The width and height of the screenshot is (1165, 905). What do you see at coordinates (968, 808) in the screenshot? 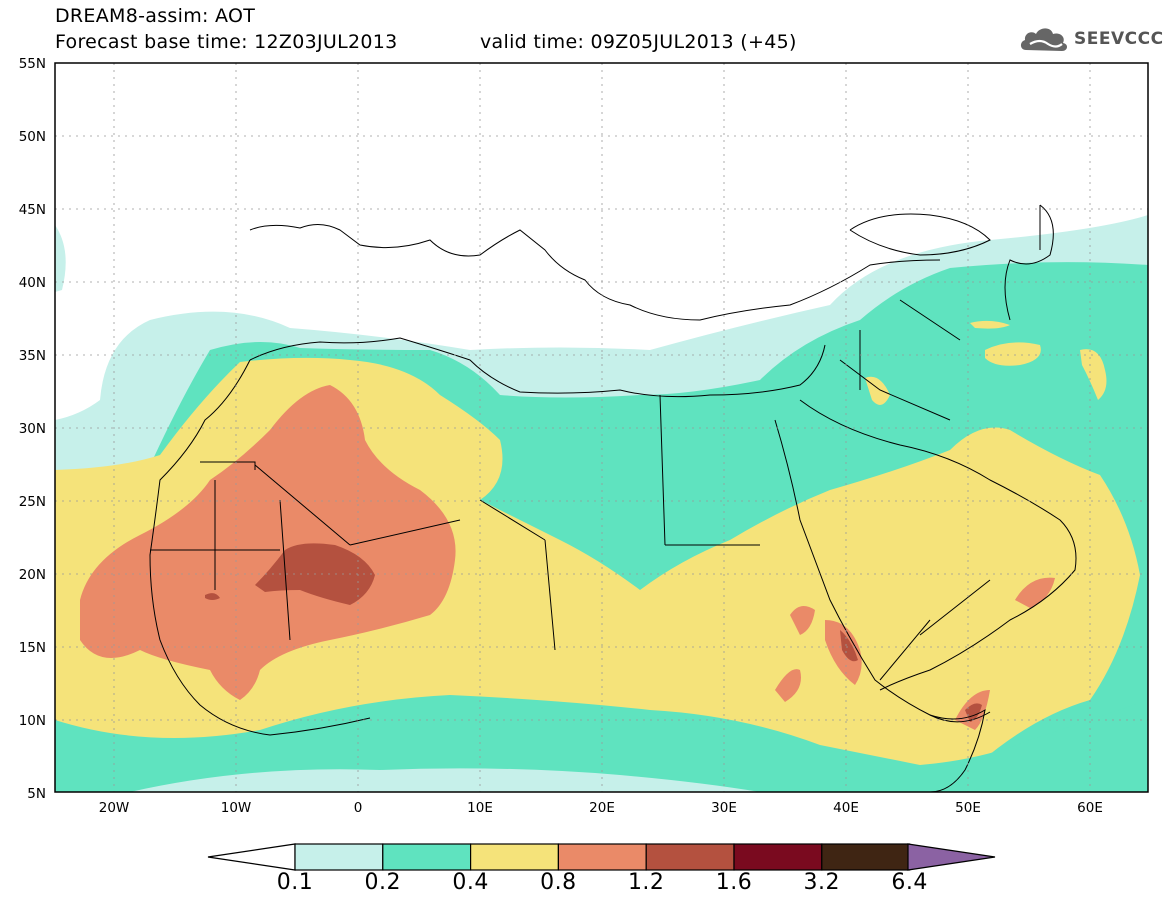
I see `lon-label: 50E` at bounding box center [968, 808].